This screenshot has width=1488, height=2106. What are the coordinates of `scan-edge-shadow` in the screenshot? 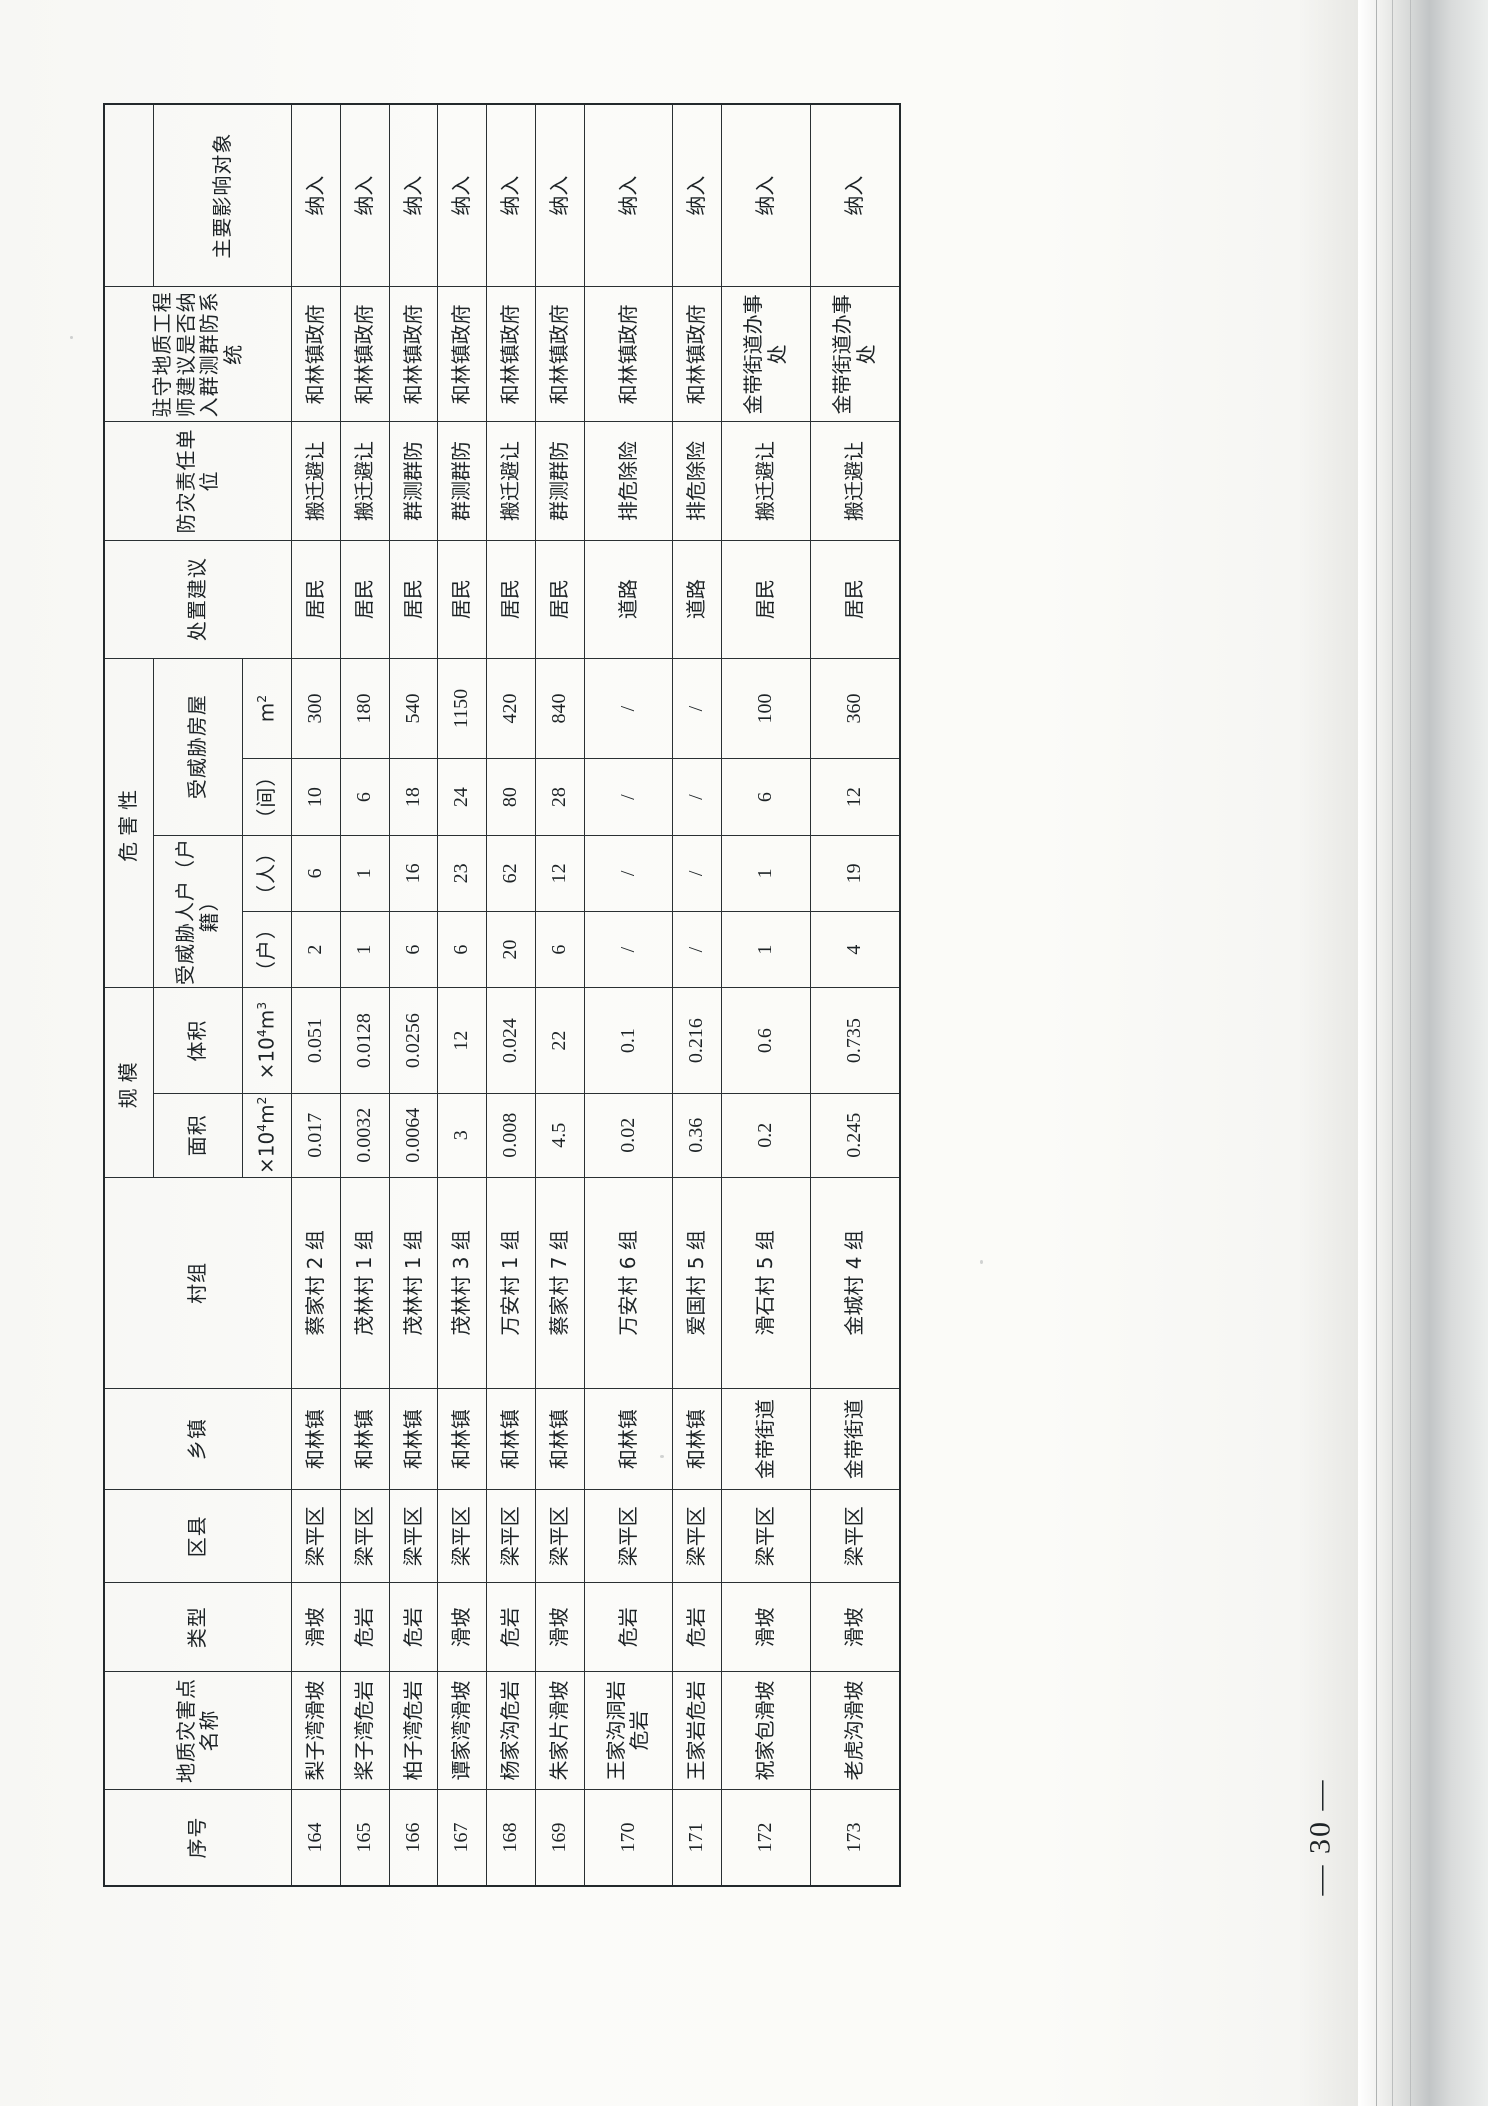 It's located at (1328, 1053).